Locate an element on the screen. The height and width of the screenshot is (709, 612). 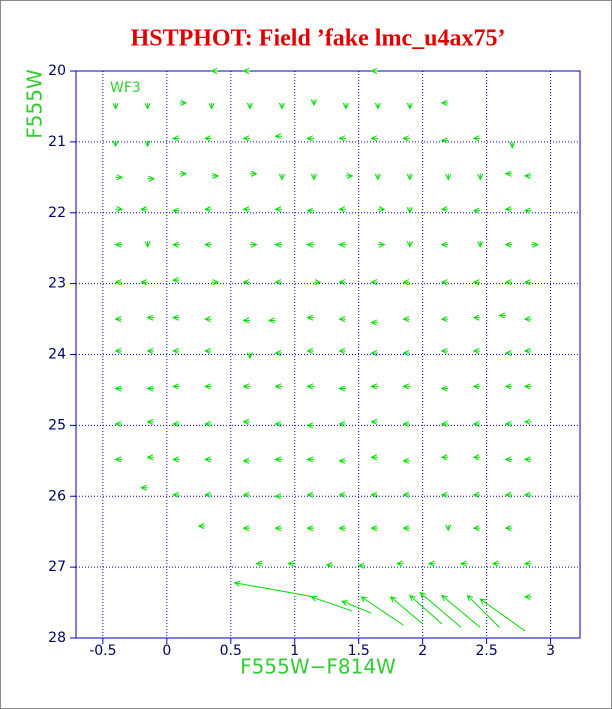
y-tick-label: 20 is located at coordinates (57, 71).